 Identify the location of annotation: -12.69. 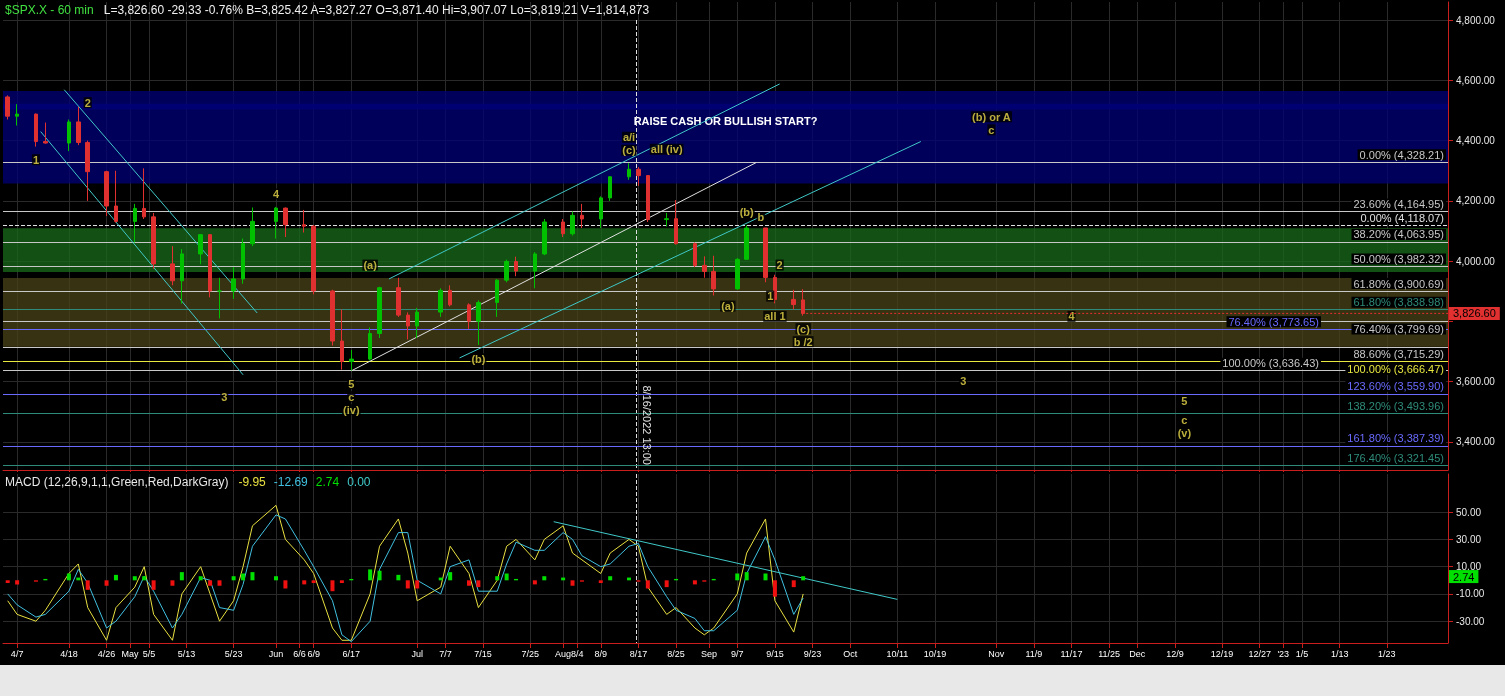
(291, 482).